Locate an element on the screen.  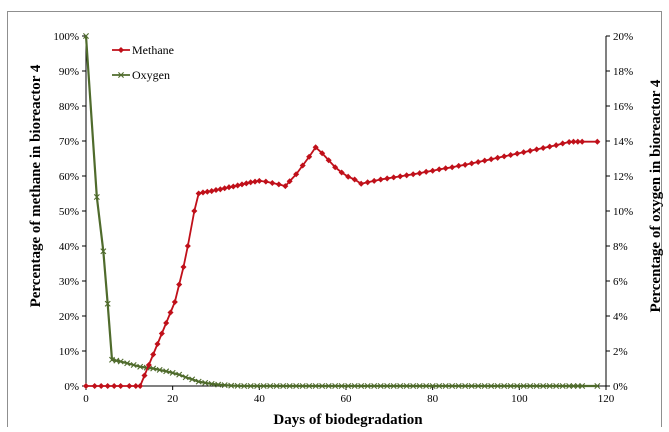
x-tick-label: 20 is located at coordinates (173, 399).